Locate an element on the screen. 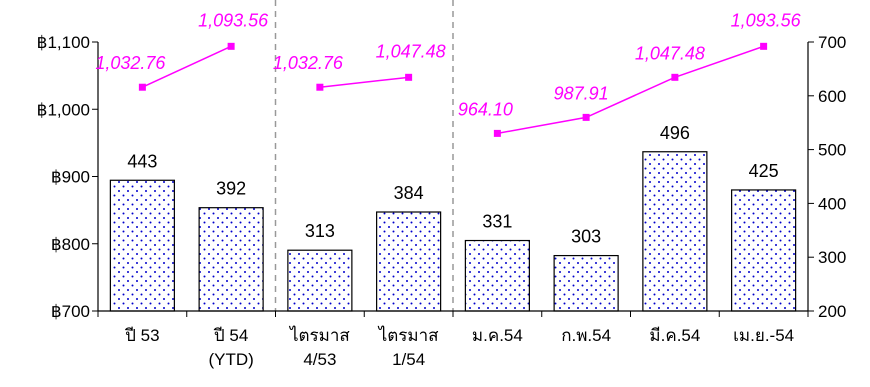 Image resolution: width=870 pixels, height=387 pixels. x-category-label: ม.ค.54 is located at coordinates (497, 335).